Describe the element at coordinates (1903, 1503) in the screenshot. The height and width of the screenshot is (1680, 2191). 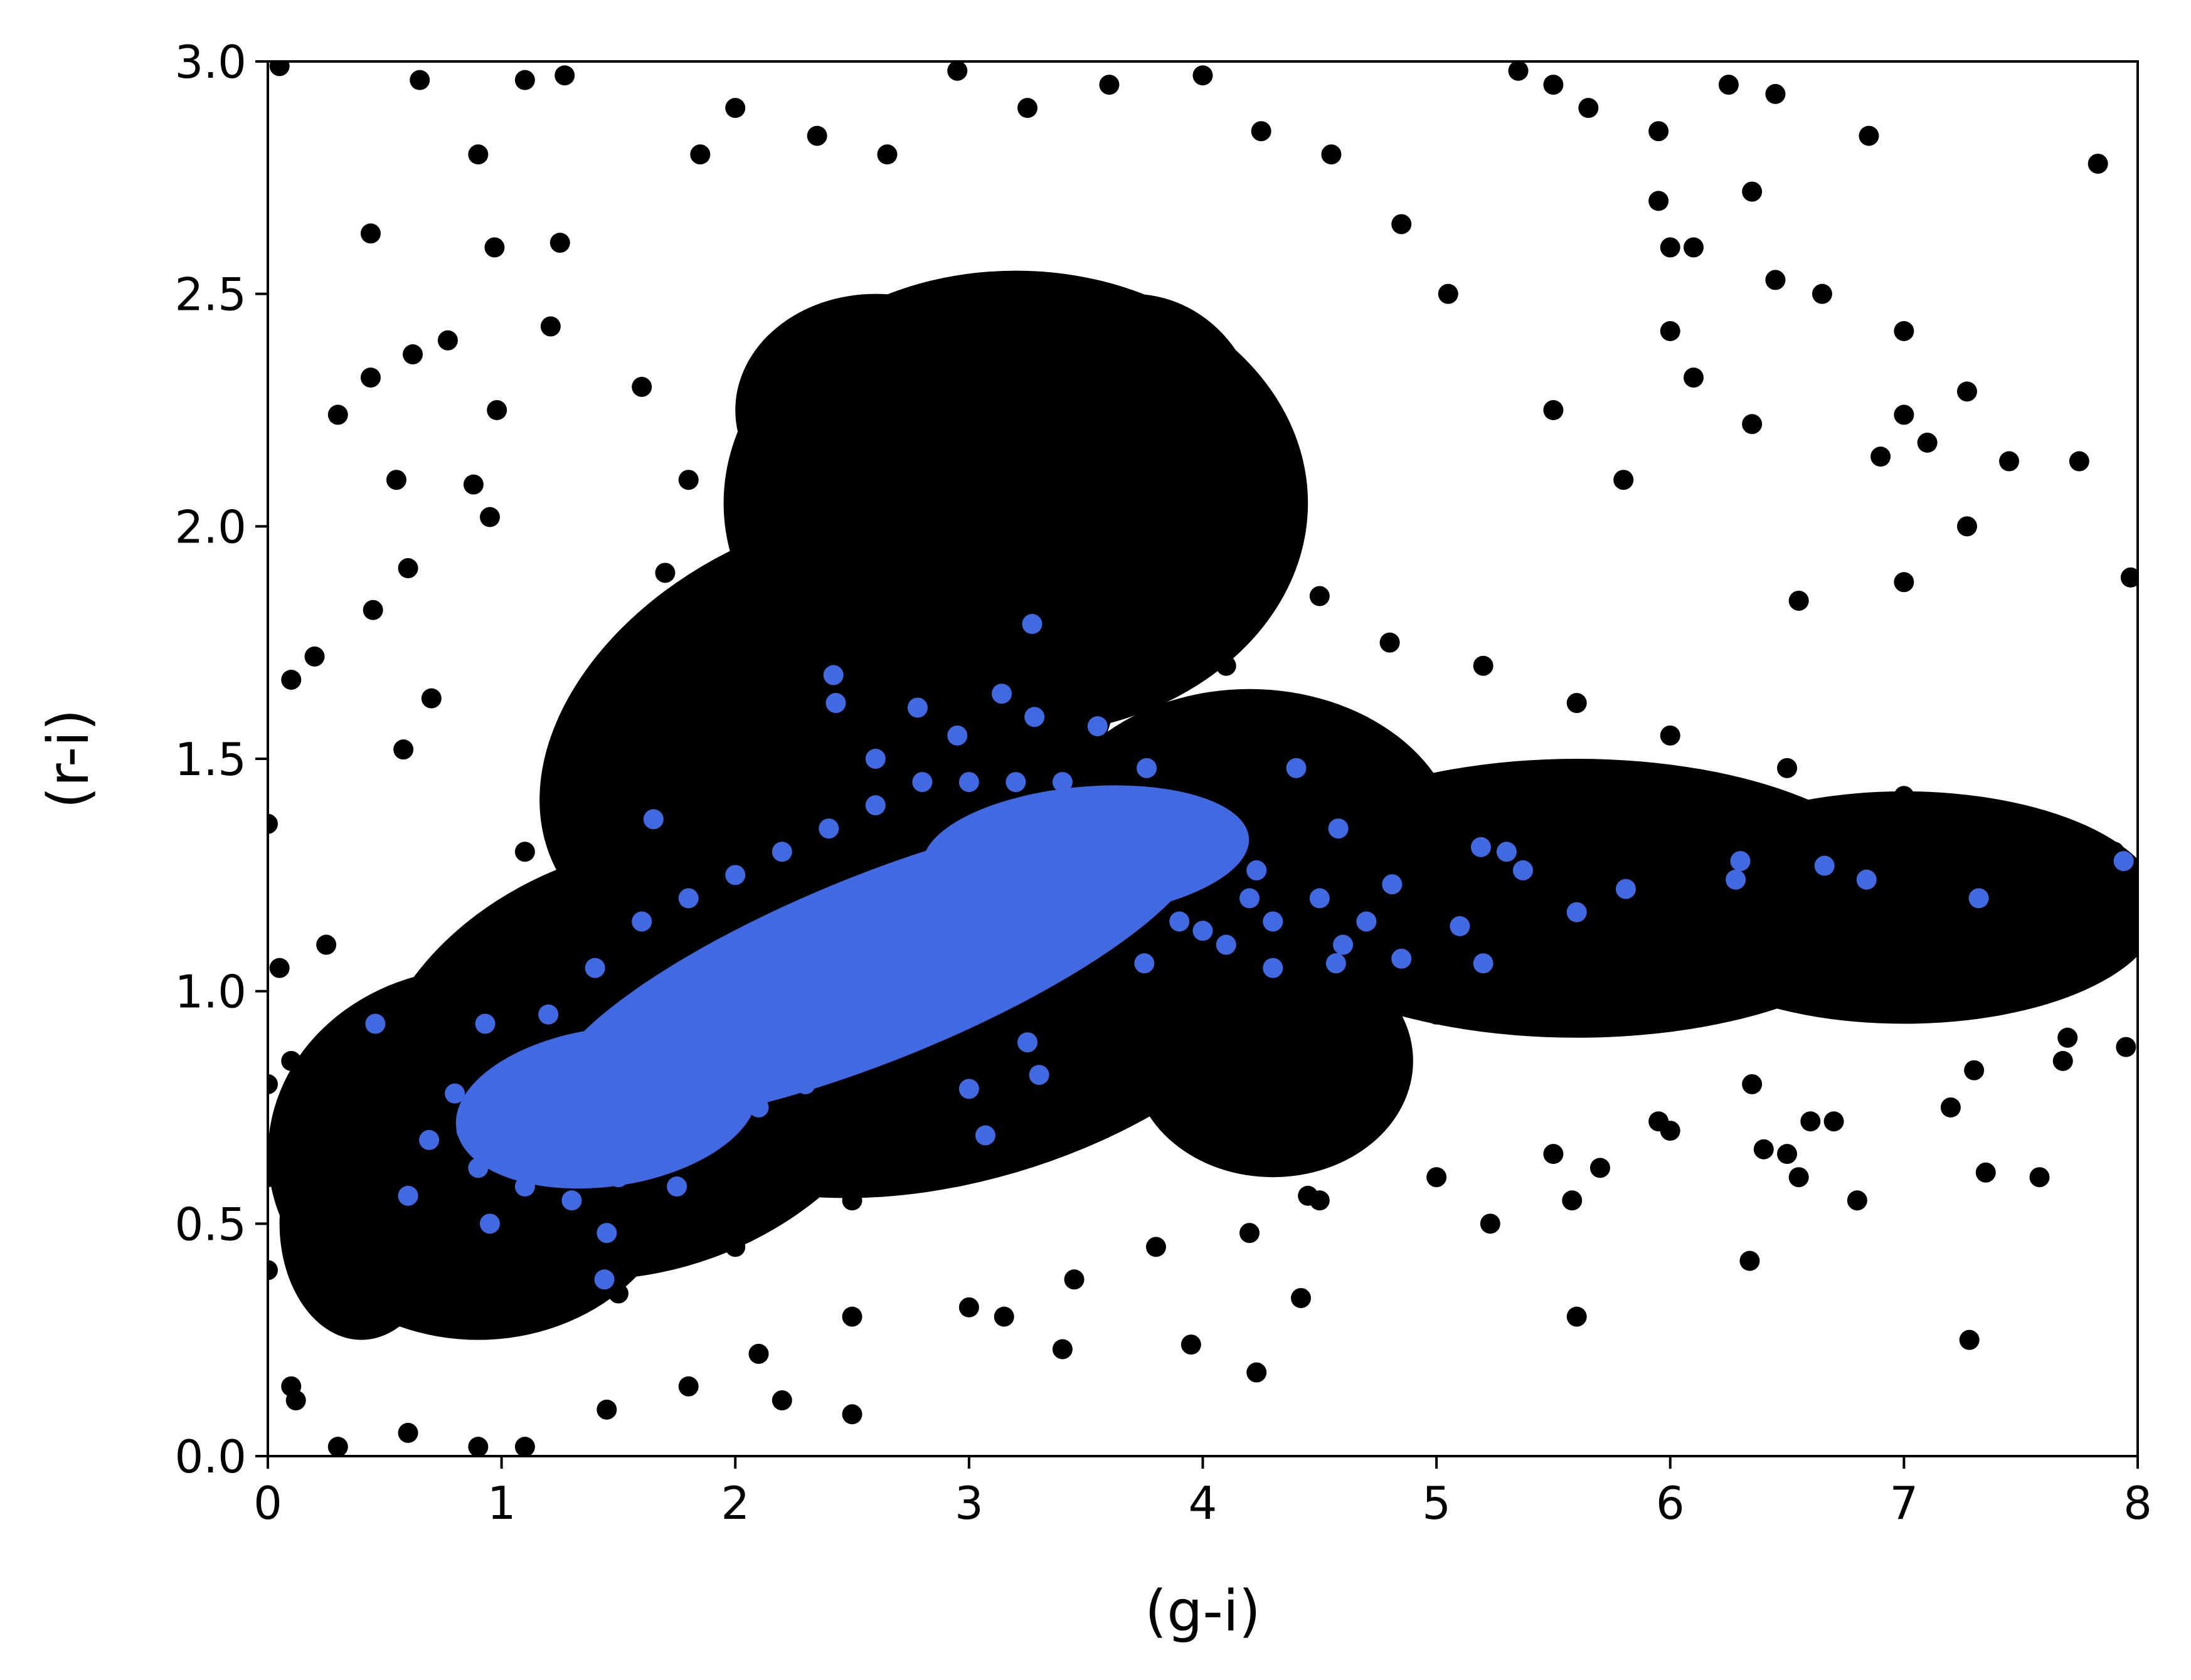
I see `x-tick-label: 7` at that location.